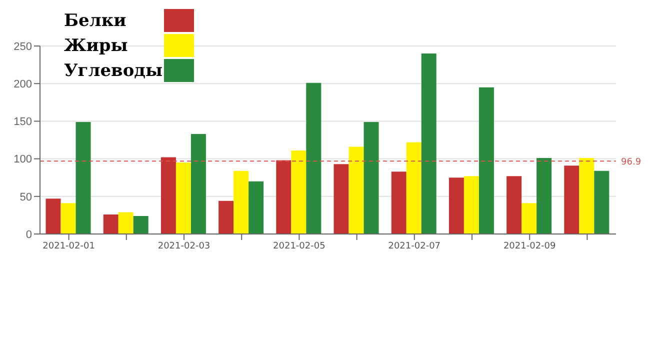  I want to click on ref-line-label: 96.9, so click(631, 162).